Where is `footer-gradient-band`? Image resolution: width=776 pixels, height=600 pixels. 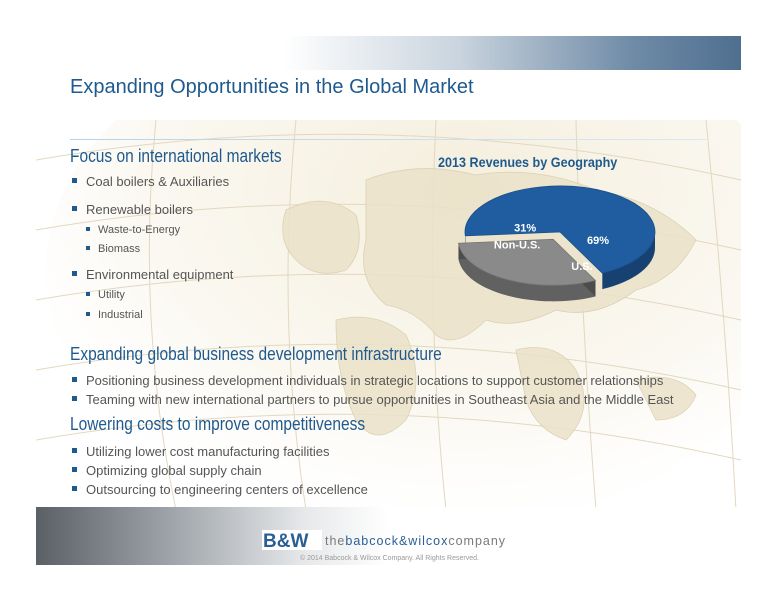 footer-gradient-band is located at coordinates (388, 536).